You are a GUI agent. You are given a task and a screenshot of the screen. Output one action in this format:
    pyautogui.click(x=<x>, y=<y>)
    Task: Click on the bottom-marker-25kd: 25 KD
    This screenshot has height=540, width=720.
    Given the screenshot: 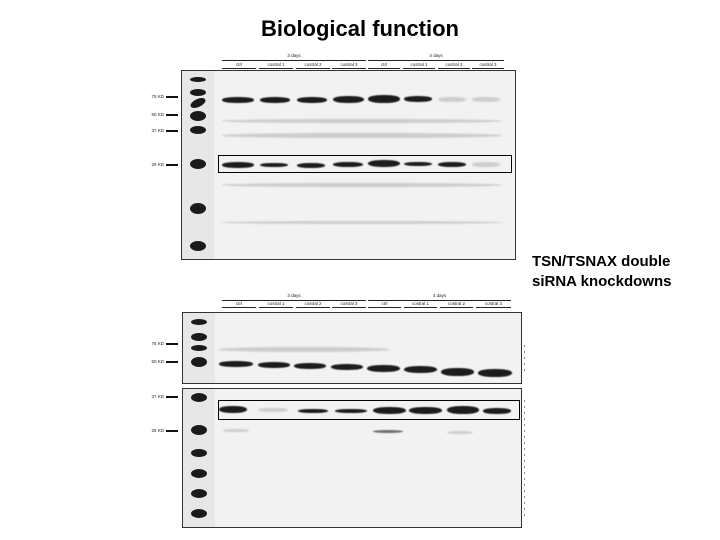 What is the action you would take?
    pyautogui.click(x=157, y=430)
    